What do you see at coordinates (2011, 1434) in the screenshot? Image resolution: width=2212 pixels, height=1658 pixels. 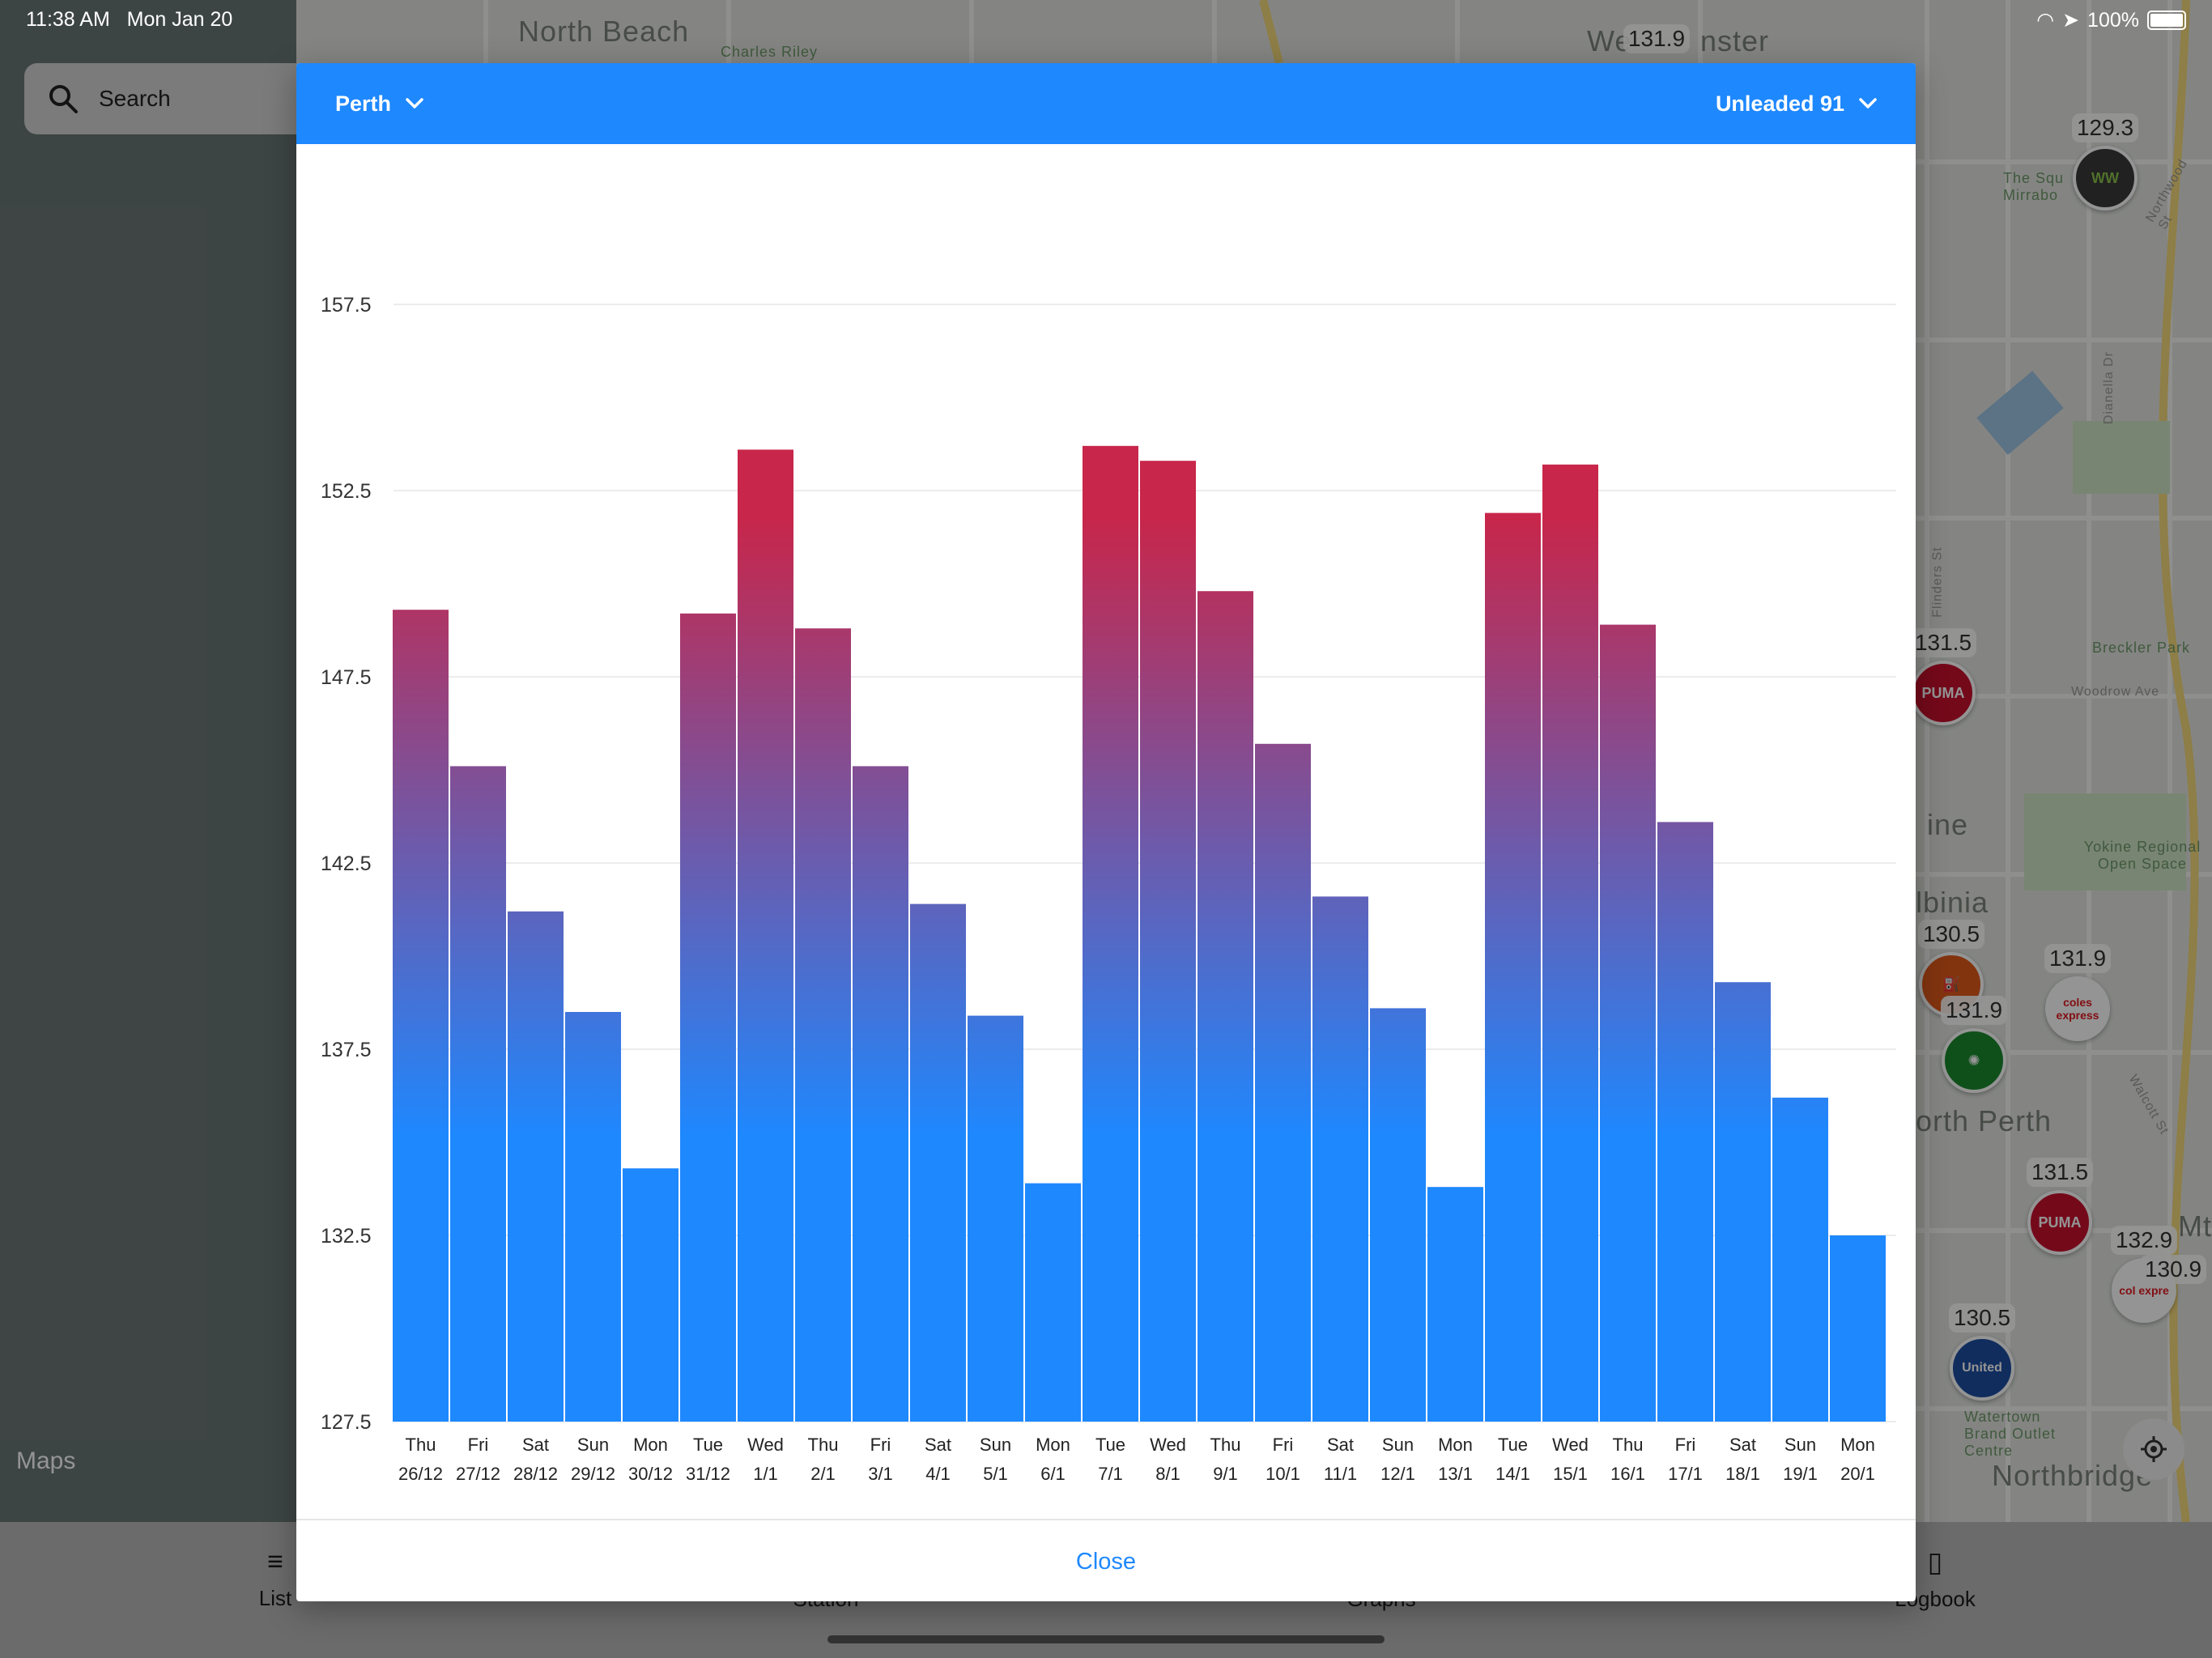 I see `map-label: Watertown Brand Outlet Centre` at bounding box center [2011, 1434].